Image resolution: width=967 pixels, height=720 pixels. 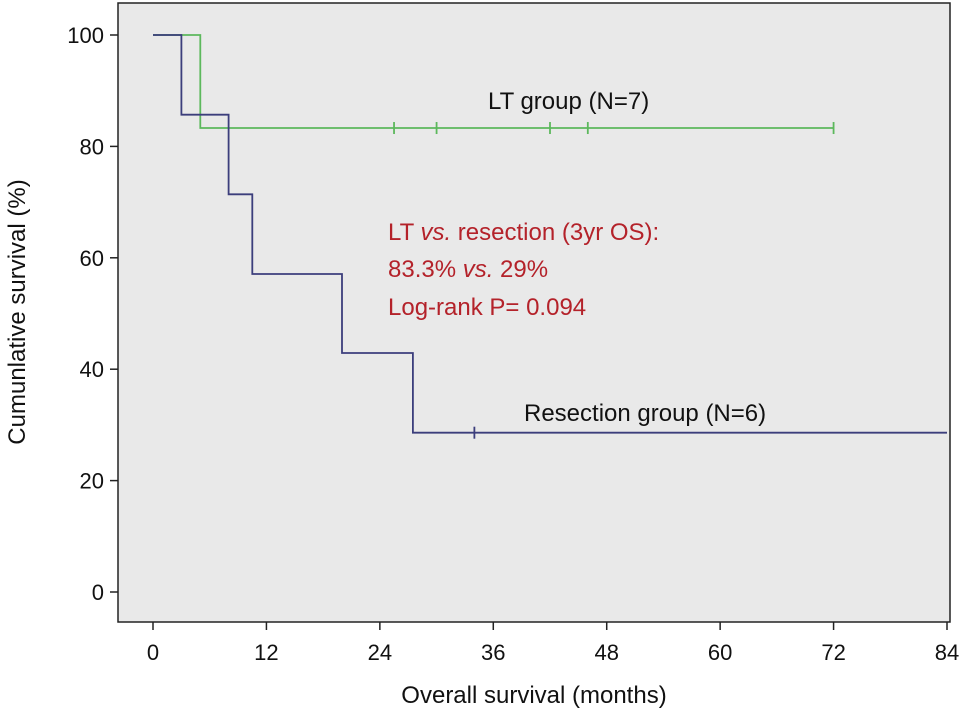 I want to click on x-tick-label: 48, so click(x=606, y=652).